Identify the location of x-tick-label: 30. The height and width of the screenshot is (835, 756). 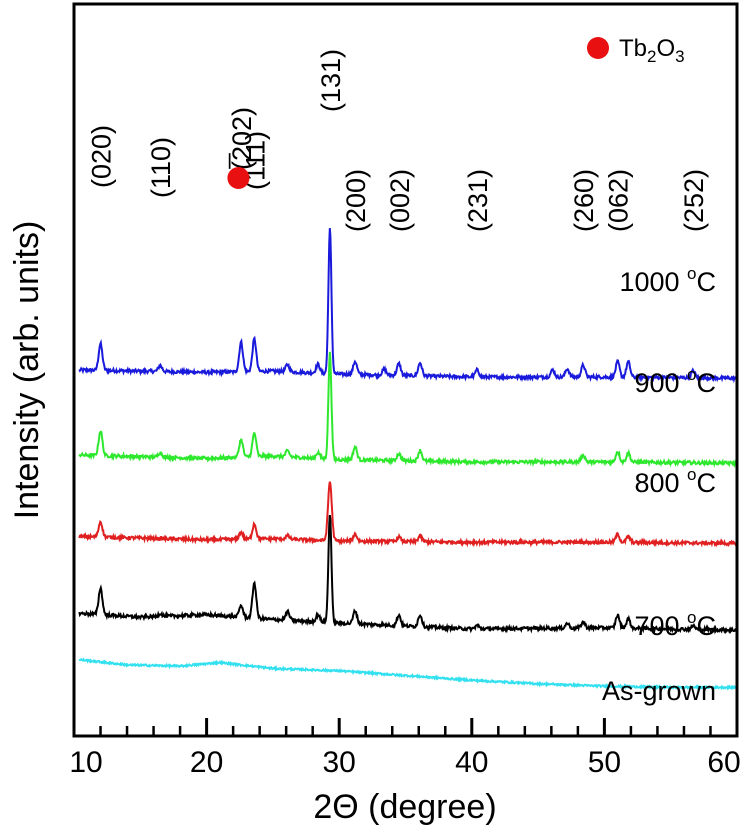
(339, 762).